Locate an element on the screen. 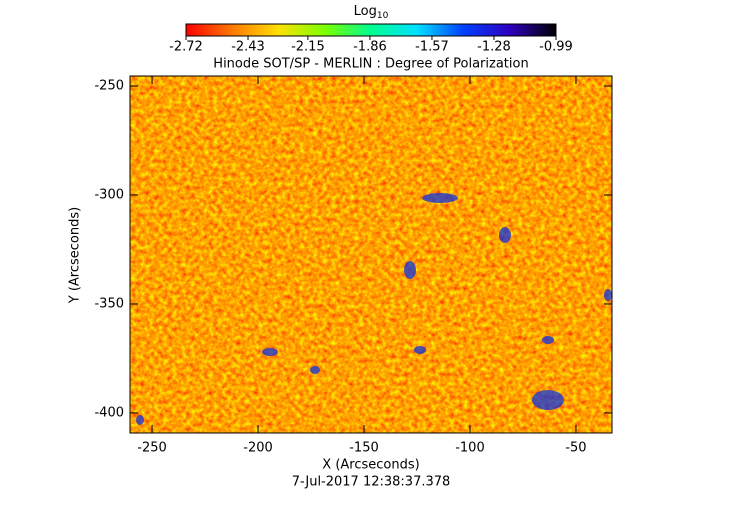 This screenshot has height=512, width=742. colorbar-title: Log10 is located at coordinates (371, 12).